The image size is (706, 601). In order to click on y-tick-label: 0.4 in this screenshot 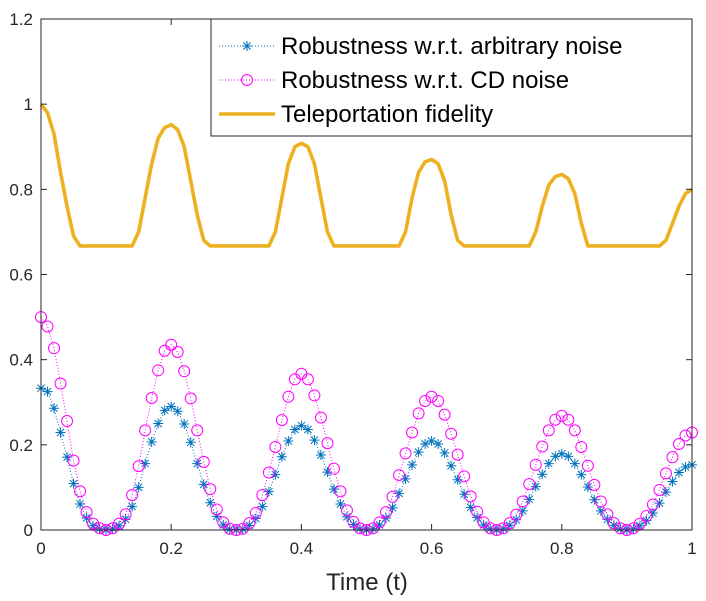, I will do `click(21, 360)`.